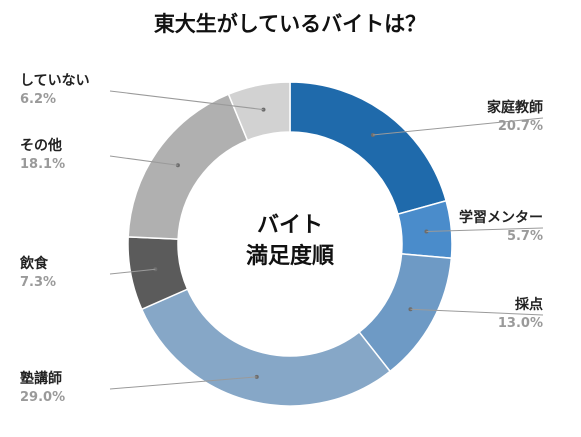 This screenshot has width=581, height=437. What do you see at coordinates (34, 263) in the screenshot?
I see `slice-label-4: 飲食` at bounding box center [34, 263].